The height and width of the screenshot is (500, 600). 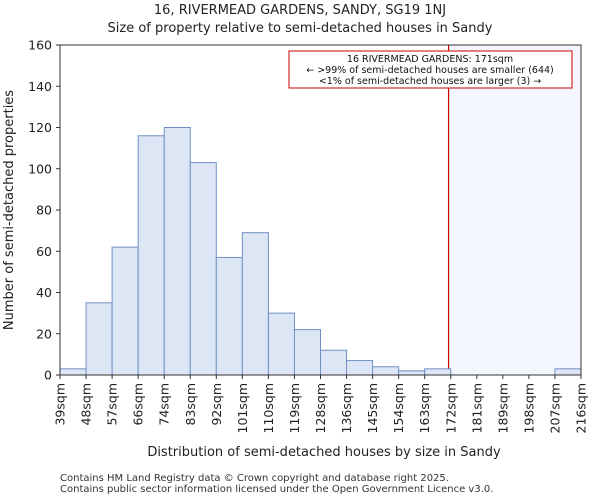 I want to click on x-tick-label: 101sqm, so click(x=242, y=408).